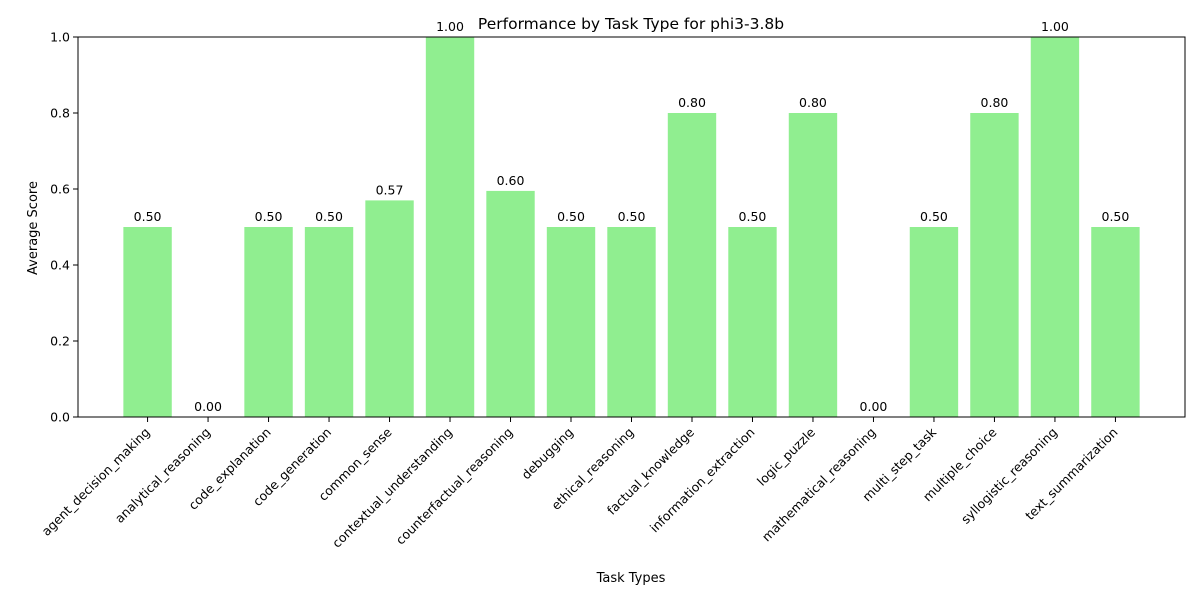 This screenshot has height=600, width=1200. Describe the element at coordinates (786, 456) in the screenshot. I see `x-tick-label-logic_puzzle: logic_puzzle` at that location.